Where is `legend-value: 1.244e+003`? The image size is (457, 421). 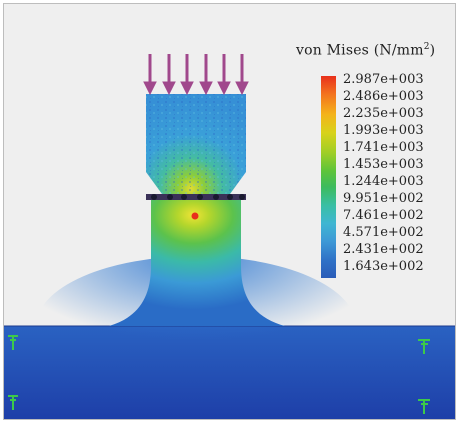
legend-value: 1.244e+003 is located at coordinates (383, 181).